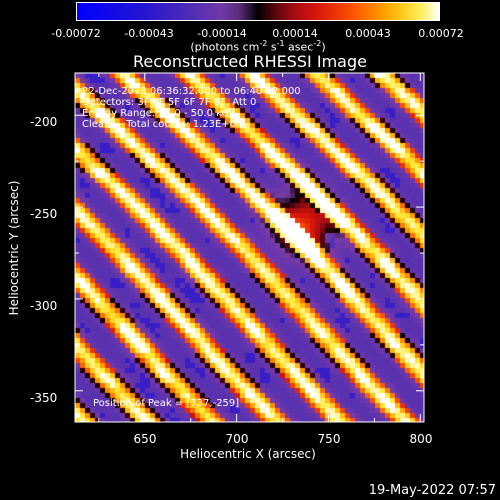 The height and width of the screenshot is (500, 500). I want to click on colorbar-units: (photons cm-2 s-1 asec-2), so click(258, 46).